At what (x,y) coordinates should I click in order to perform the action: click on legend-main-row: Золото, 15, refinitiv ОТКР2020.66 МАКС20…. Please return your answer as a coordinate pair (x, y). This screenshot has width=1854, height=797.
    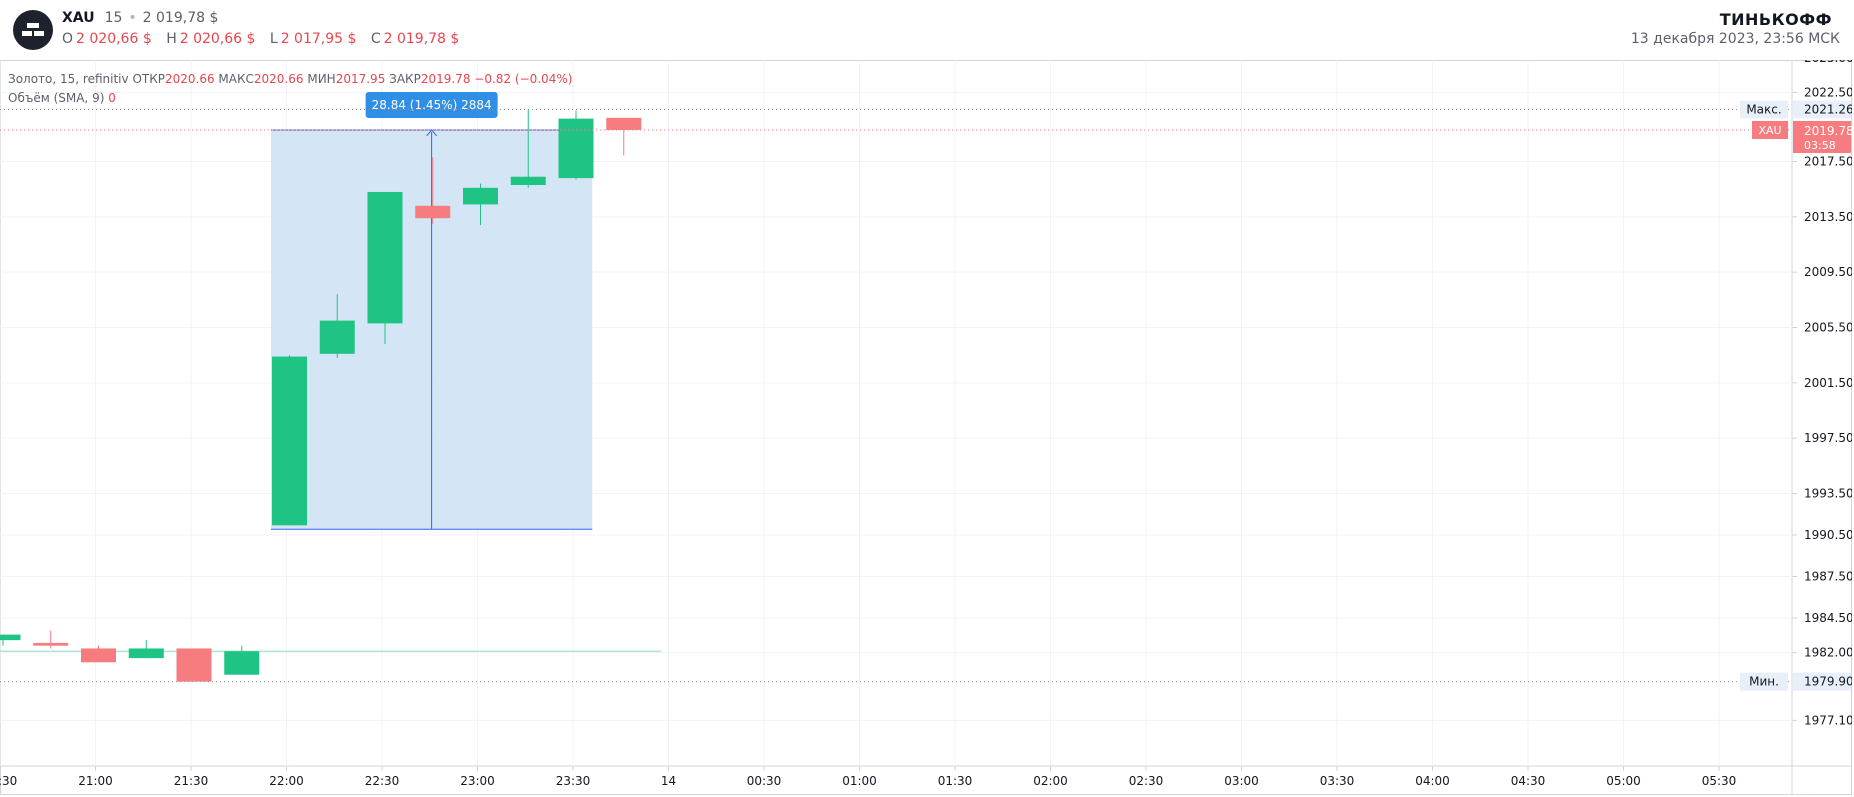
    Looking at the image, I should click on (290, 79).